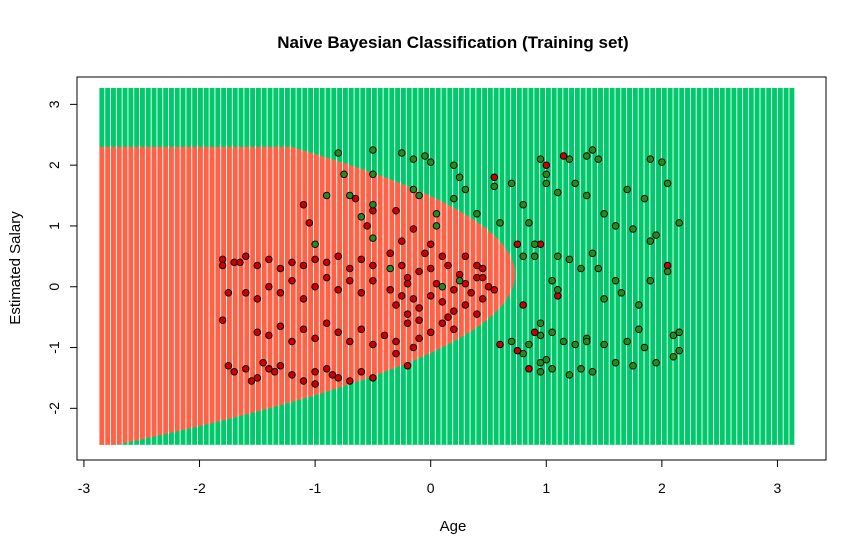  What do you see at coordinates (430, 477) in the screenshot?
I see `x-axis: -3 -2 -1 0 1 2 3` at bounding box center [430, 477].